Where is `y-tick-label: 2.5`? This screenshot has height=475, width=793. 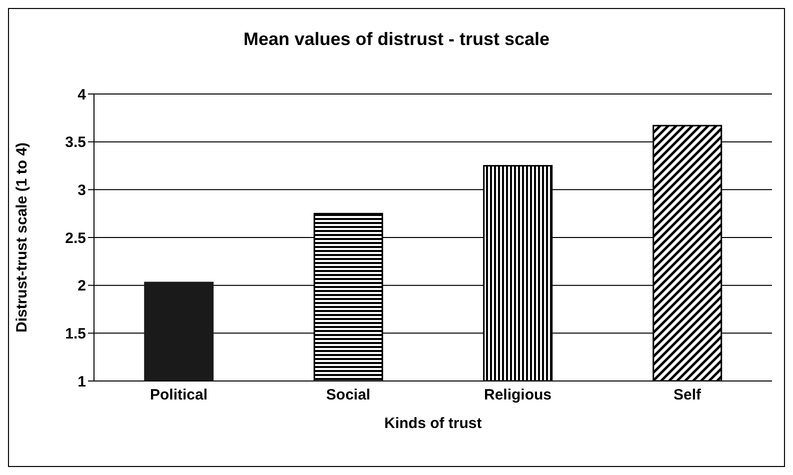
y-tick-label: 2.5 is located at coordinates (75, 238).